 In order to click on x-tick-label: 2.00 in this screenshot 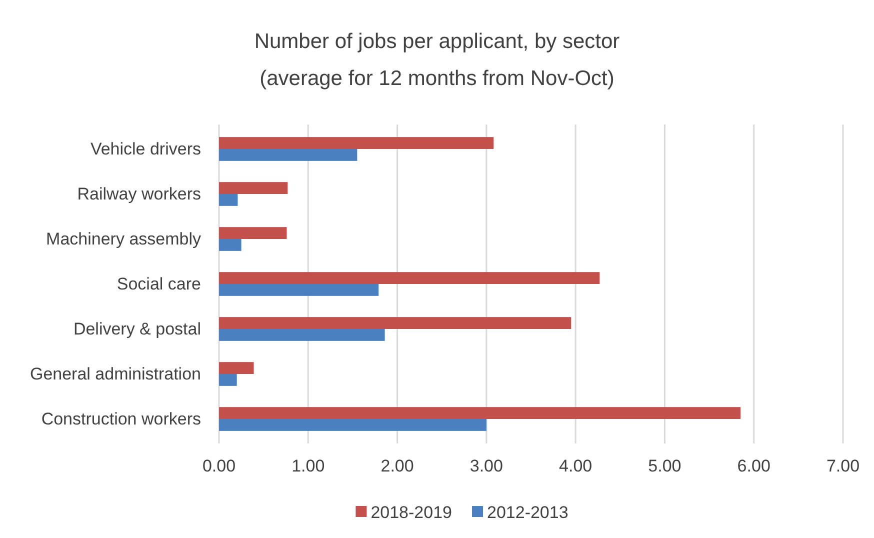, I will do `click(397, 466)`.